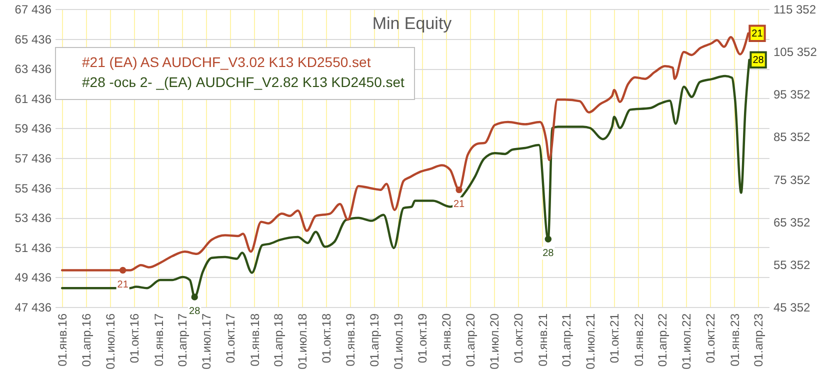 The height and width of the screenshot is (379, 828). Describe the element at coordinates (792, 95) in the screenshot. I see `y2-tick-label: 95 352` at that location.